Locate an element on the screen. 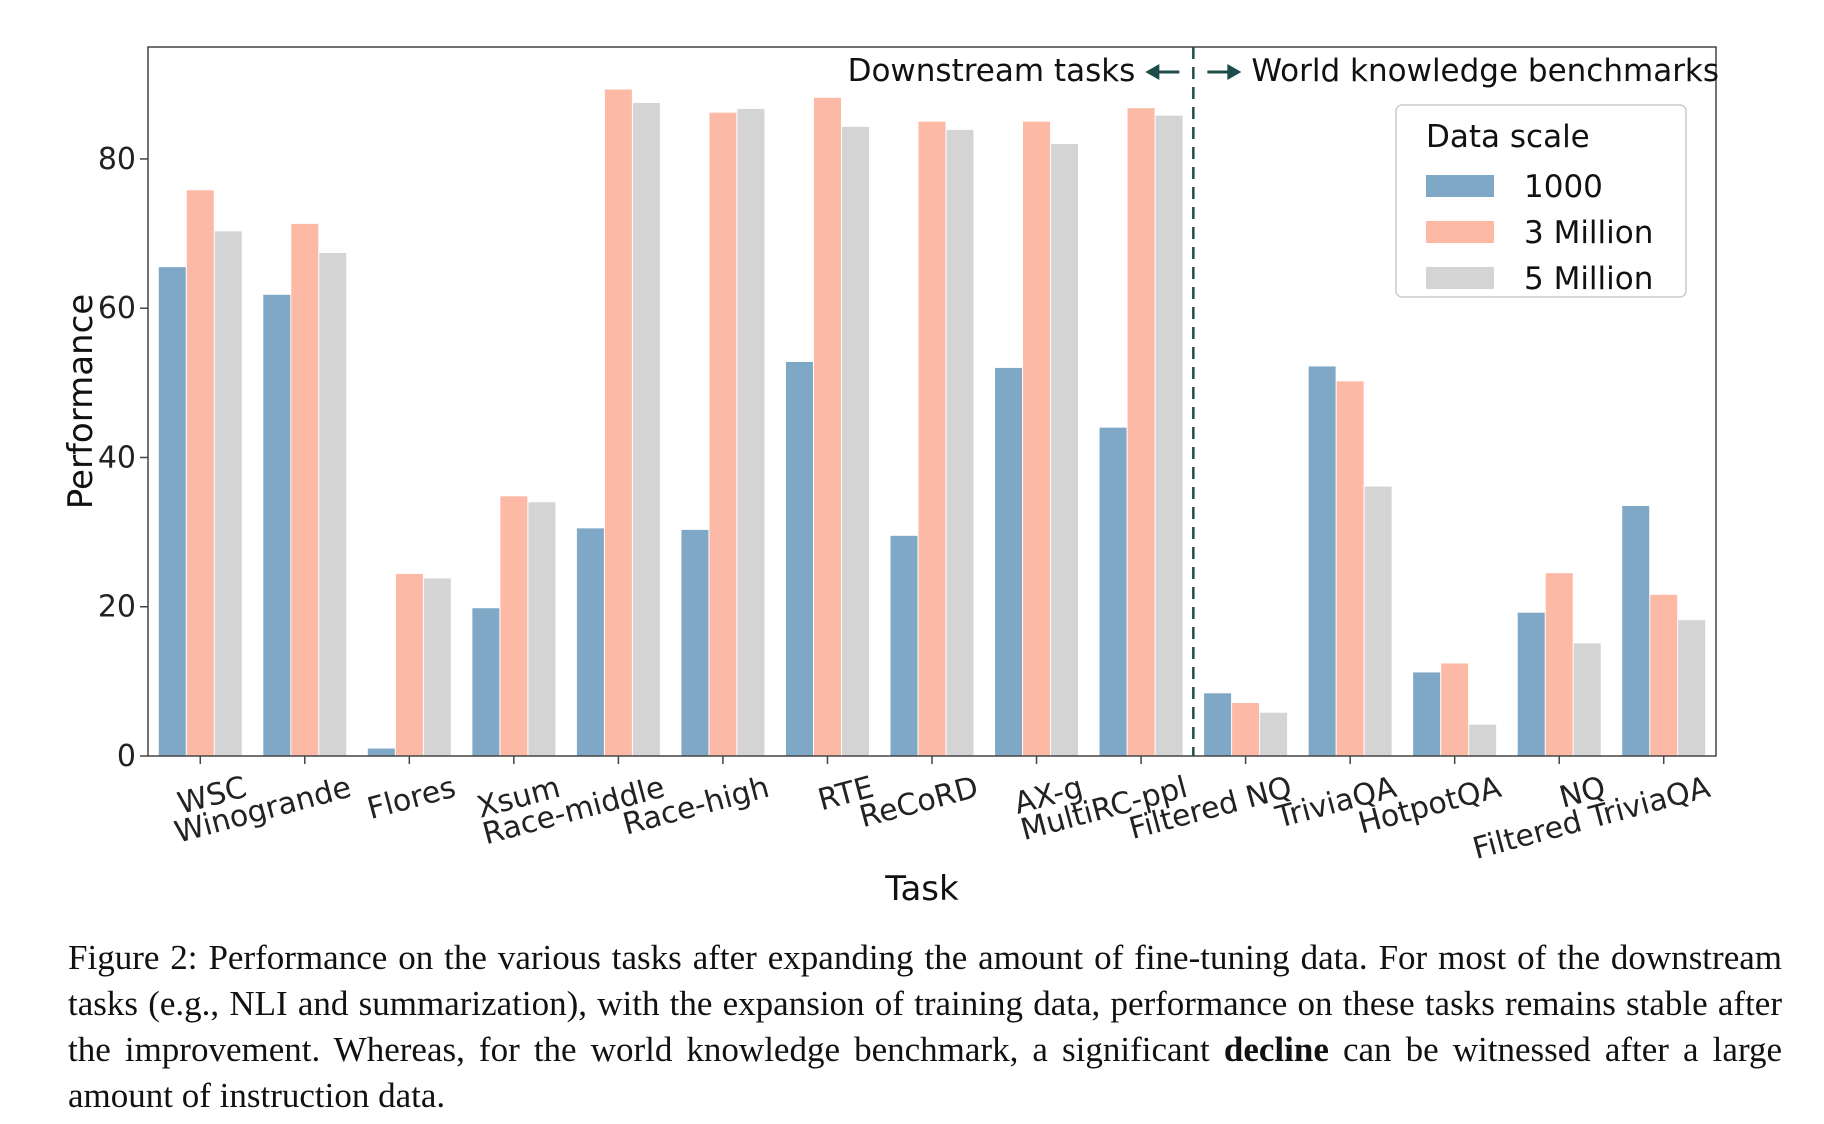 This screenshot has width=1824, height=1124. legend-label: 1000 is located at coordinates (1563, 187).